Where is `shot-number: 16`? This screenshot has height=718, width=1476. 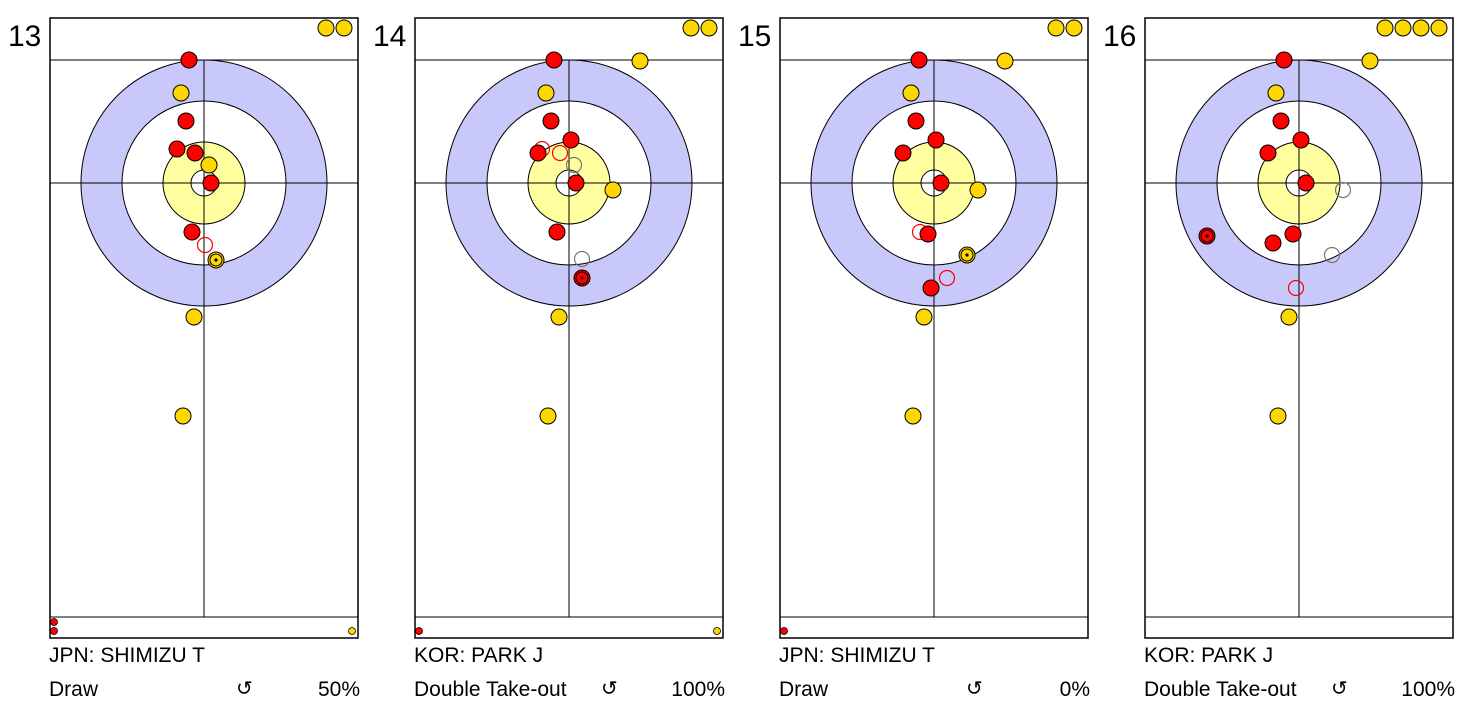 shot-number: 16 is located at coordinates (1120, 36).